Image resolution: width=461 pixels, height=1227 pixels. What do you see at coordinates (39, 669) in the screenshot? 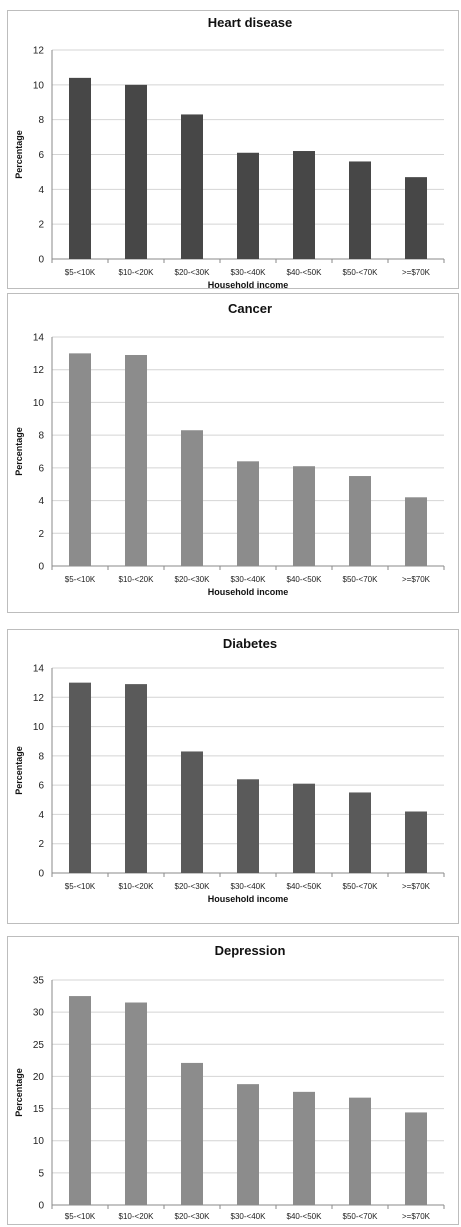
I see `y-tick-label: 14` at bounding box center [39, 669].